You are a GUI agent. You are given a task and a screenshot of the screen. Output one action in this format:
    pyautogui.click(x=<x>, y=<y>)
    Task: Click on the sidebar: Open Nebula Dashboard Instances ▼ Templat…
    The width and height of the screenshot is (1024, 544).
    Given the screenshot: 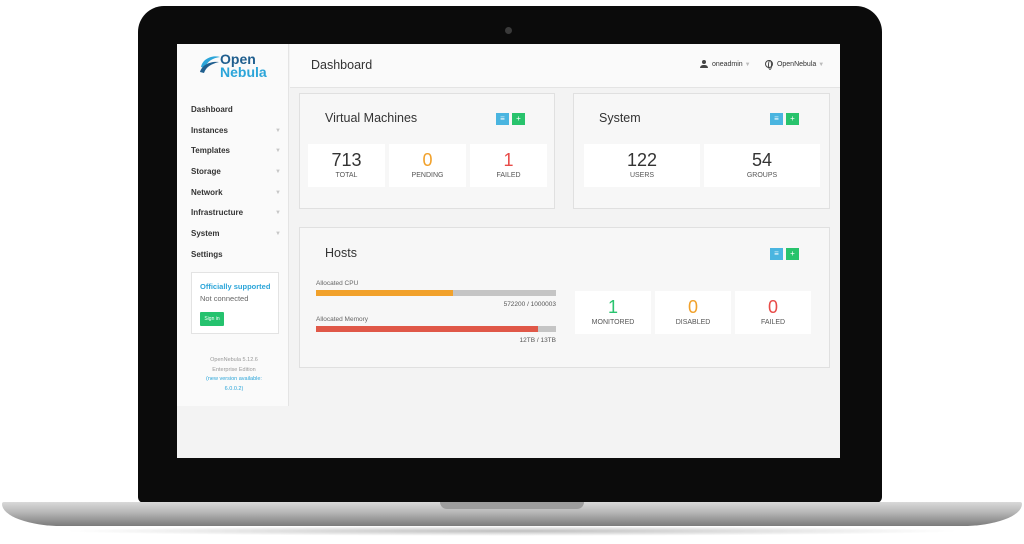 What is the action you would take?
    pyautogui.click(x=233, y=225)
    